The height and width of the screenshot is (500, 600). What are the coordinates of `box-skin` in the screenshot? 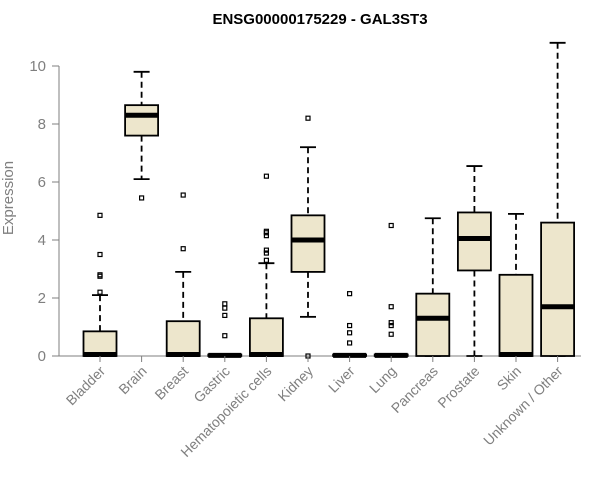 It's located at (516, 285).